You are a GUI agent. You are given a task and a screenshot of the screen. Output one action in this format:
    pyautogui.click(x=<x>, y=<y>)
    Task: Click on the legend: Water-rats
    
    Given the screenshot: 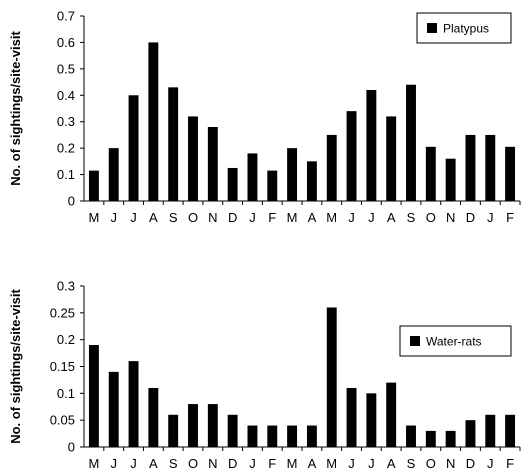 What is the action you would take?
    pyautogui.click(x=455, y=341)
    